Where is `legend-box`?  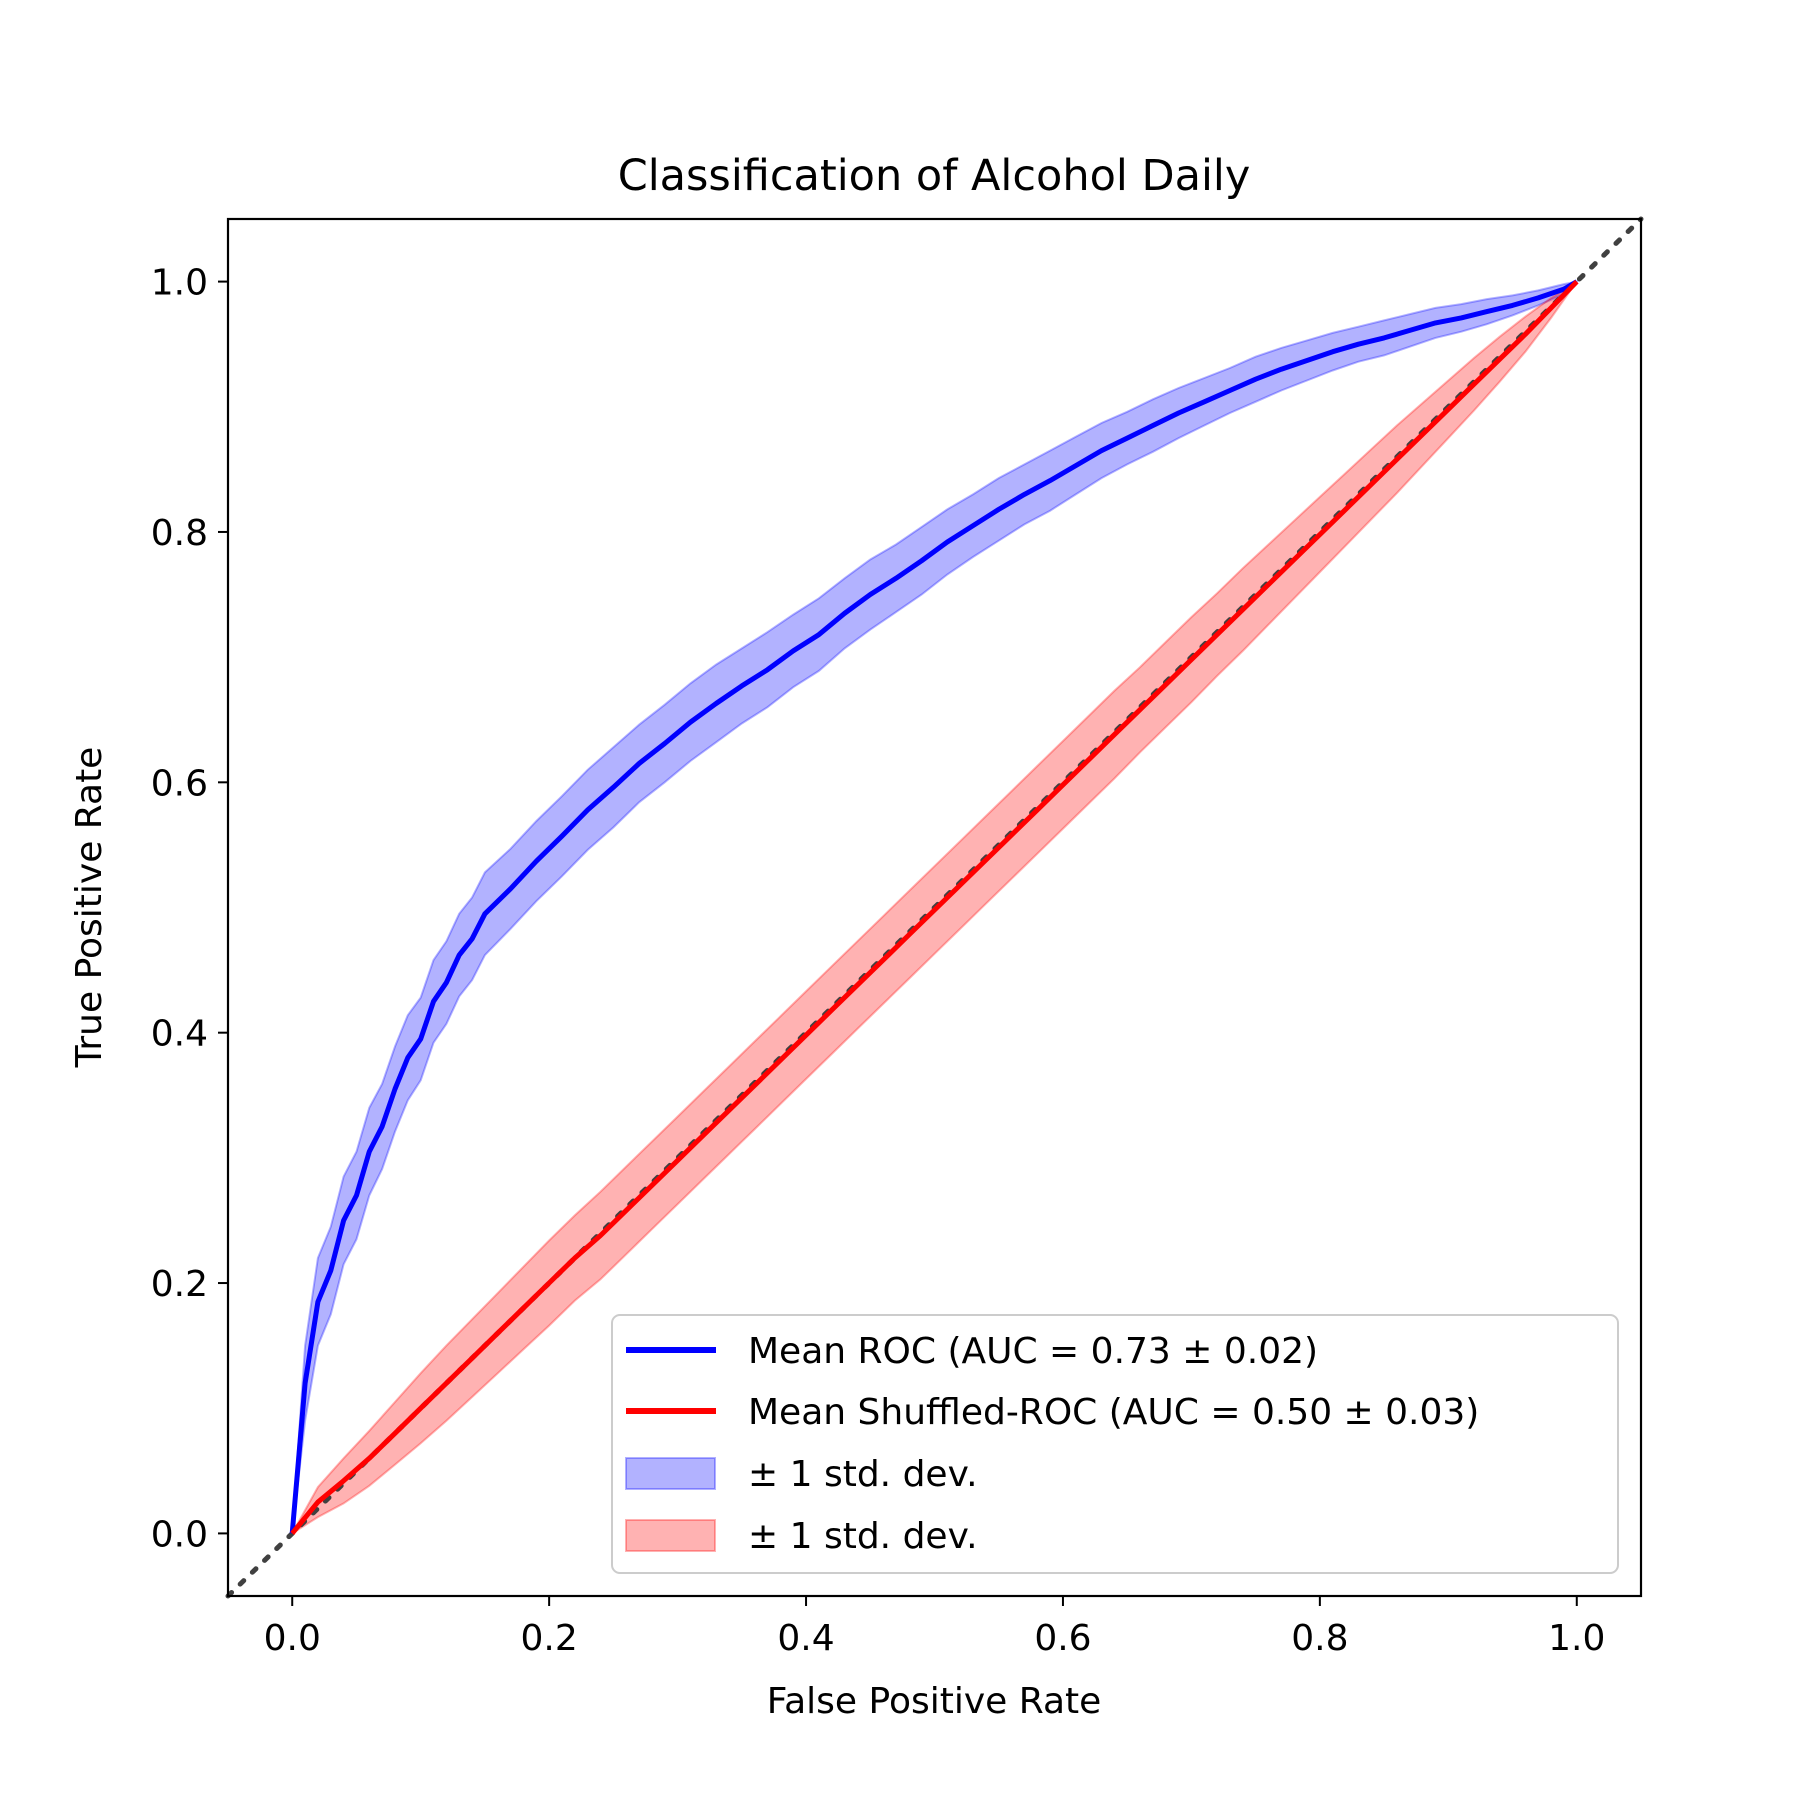
legend-box is located at coordinates (1115, 1444).